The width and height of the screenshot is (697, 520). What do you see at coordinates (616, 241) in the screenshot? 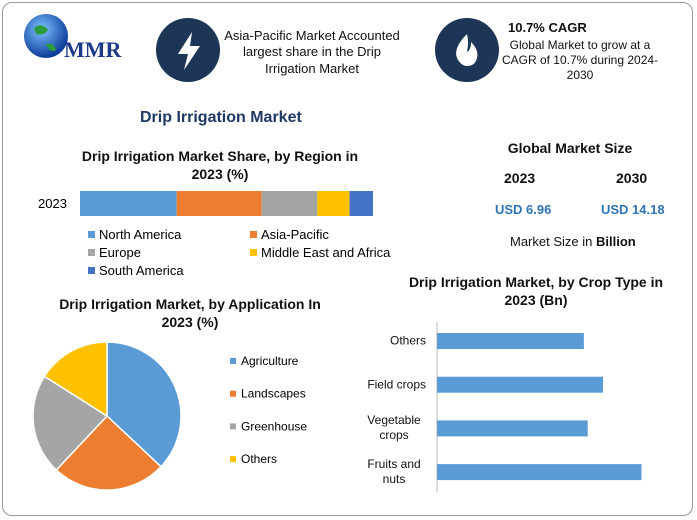
I see `note-unit: Billion` at bounding box center [616, 241].